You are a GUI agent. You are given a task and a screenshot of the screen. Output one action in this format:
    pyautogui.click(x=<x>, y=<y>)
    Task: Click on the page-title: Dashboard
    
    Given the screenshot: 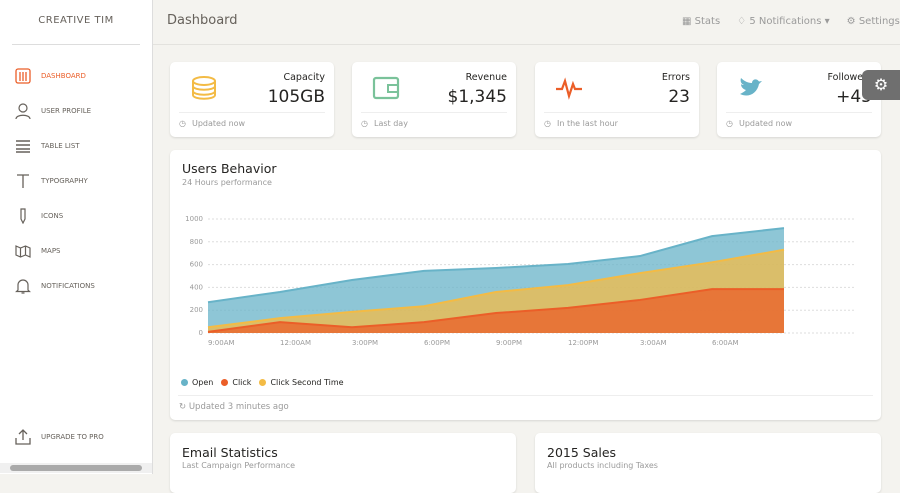 What is the action you would take?
    pyautogui.click(x=202, y=20)
    